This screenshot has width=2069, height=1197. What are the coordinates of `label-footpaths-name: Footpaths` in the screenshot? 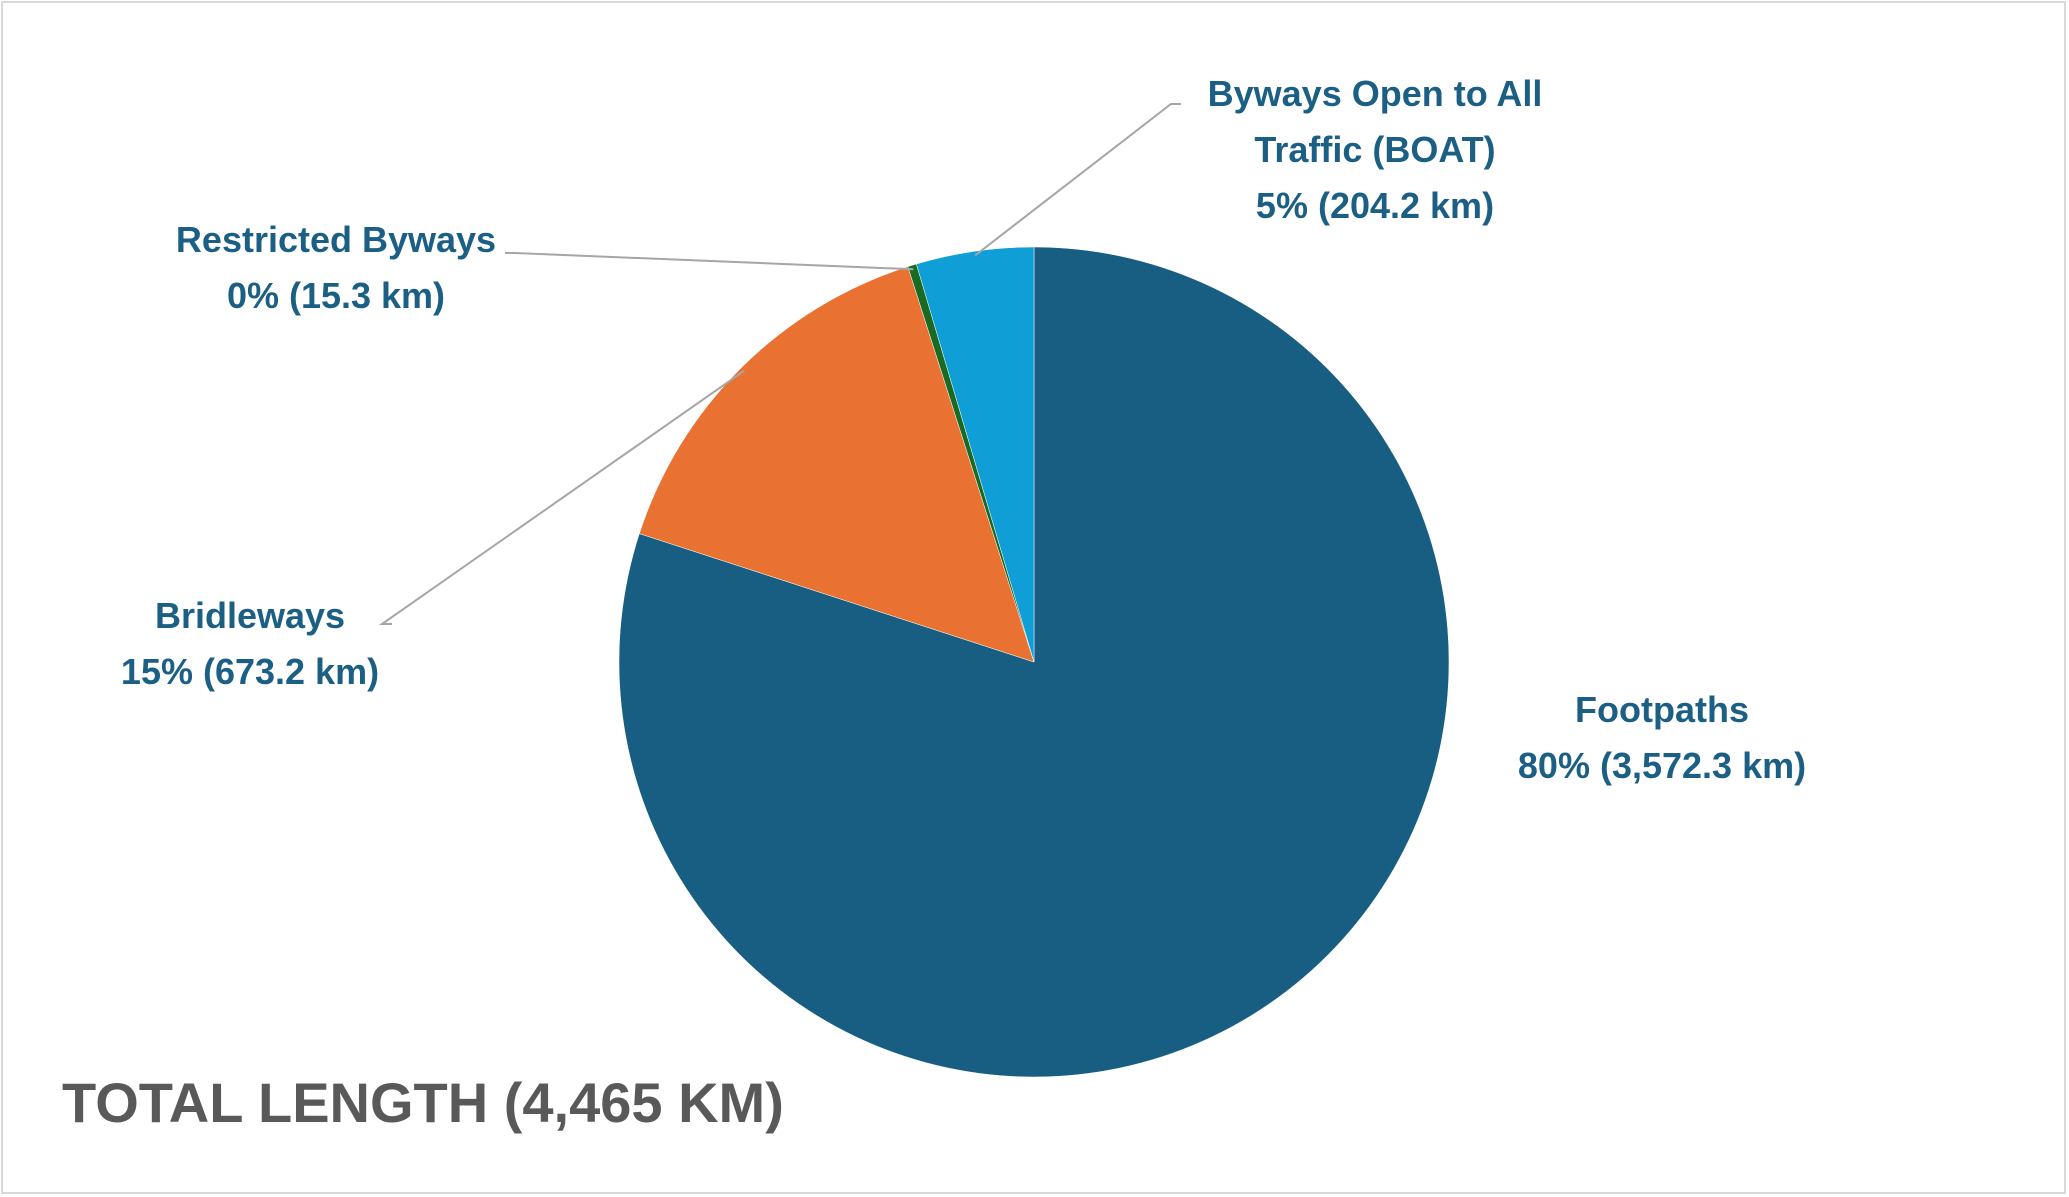 It's located at (1662, 709).